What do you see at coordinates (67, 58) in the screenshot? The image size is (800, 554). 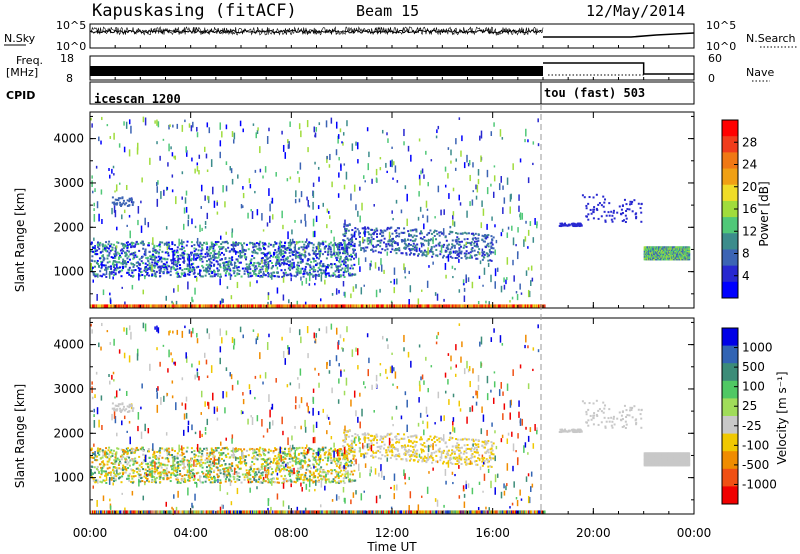 I see `freq-tick-top: 18` at bounding box center [67, 58].